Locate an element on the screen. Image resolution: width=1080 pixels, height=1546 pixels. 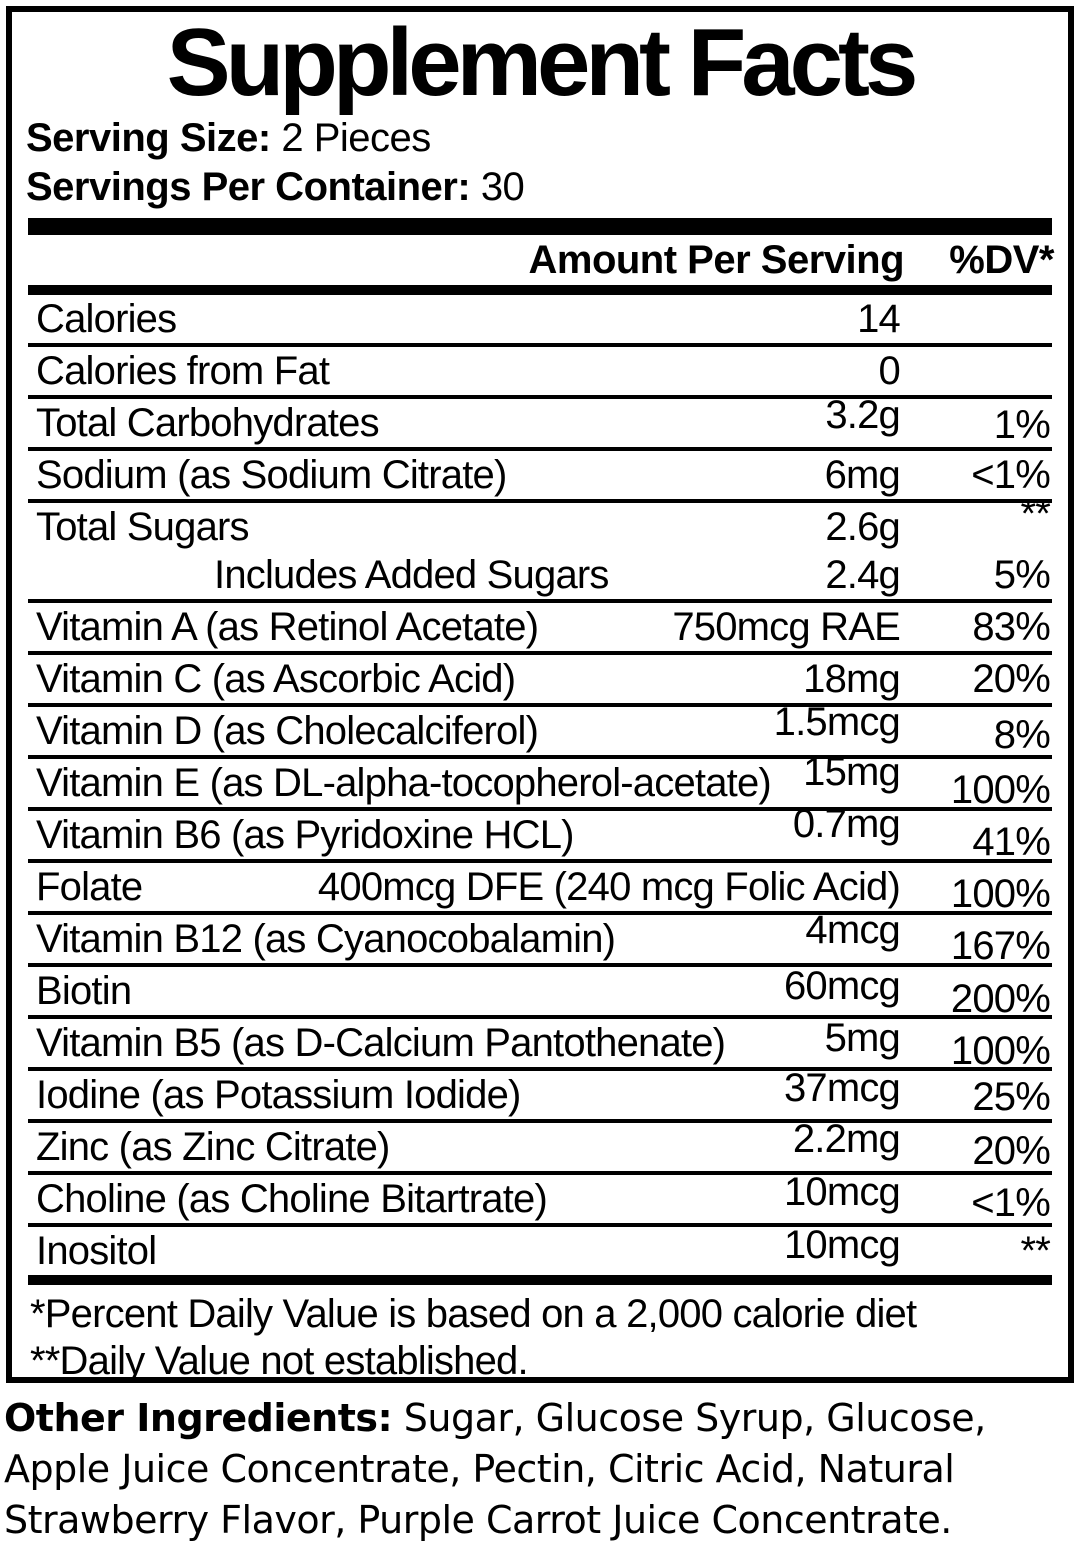
row-amount: 400mcg DFE (240 mcg Folic Acid) is located at coordinates (609, 886).